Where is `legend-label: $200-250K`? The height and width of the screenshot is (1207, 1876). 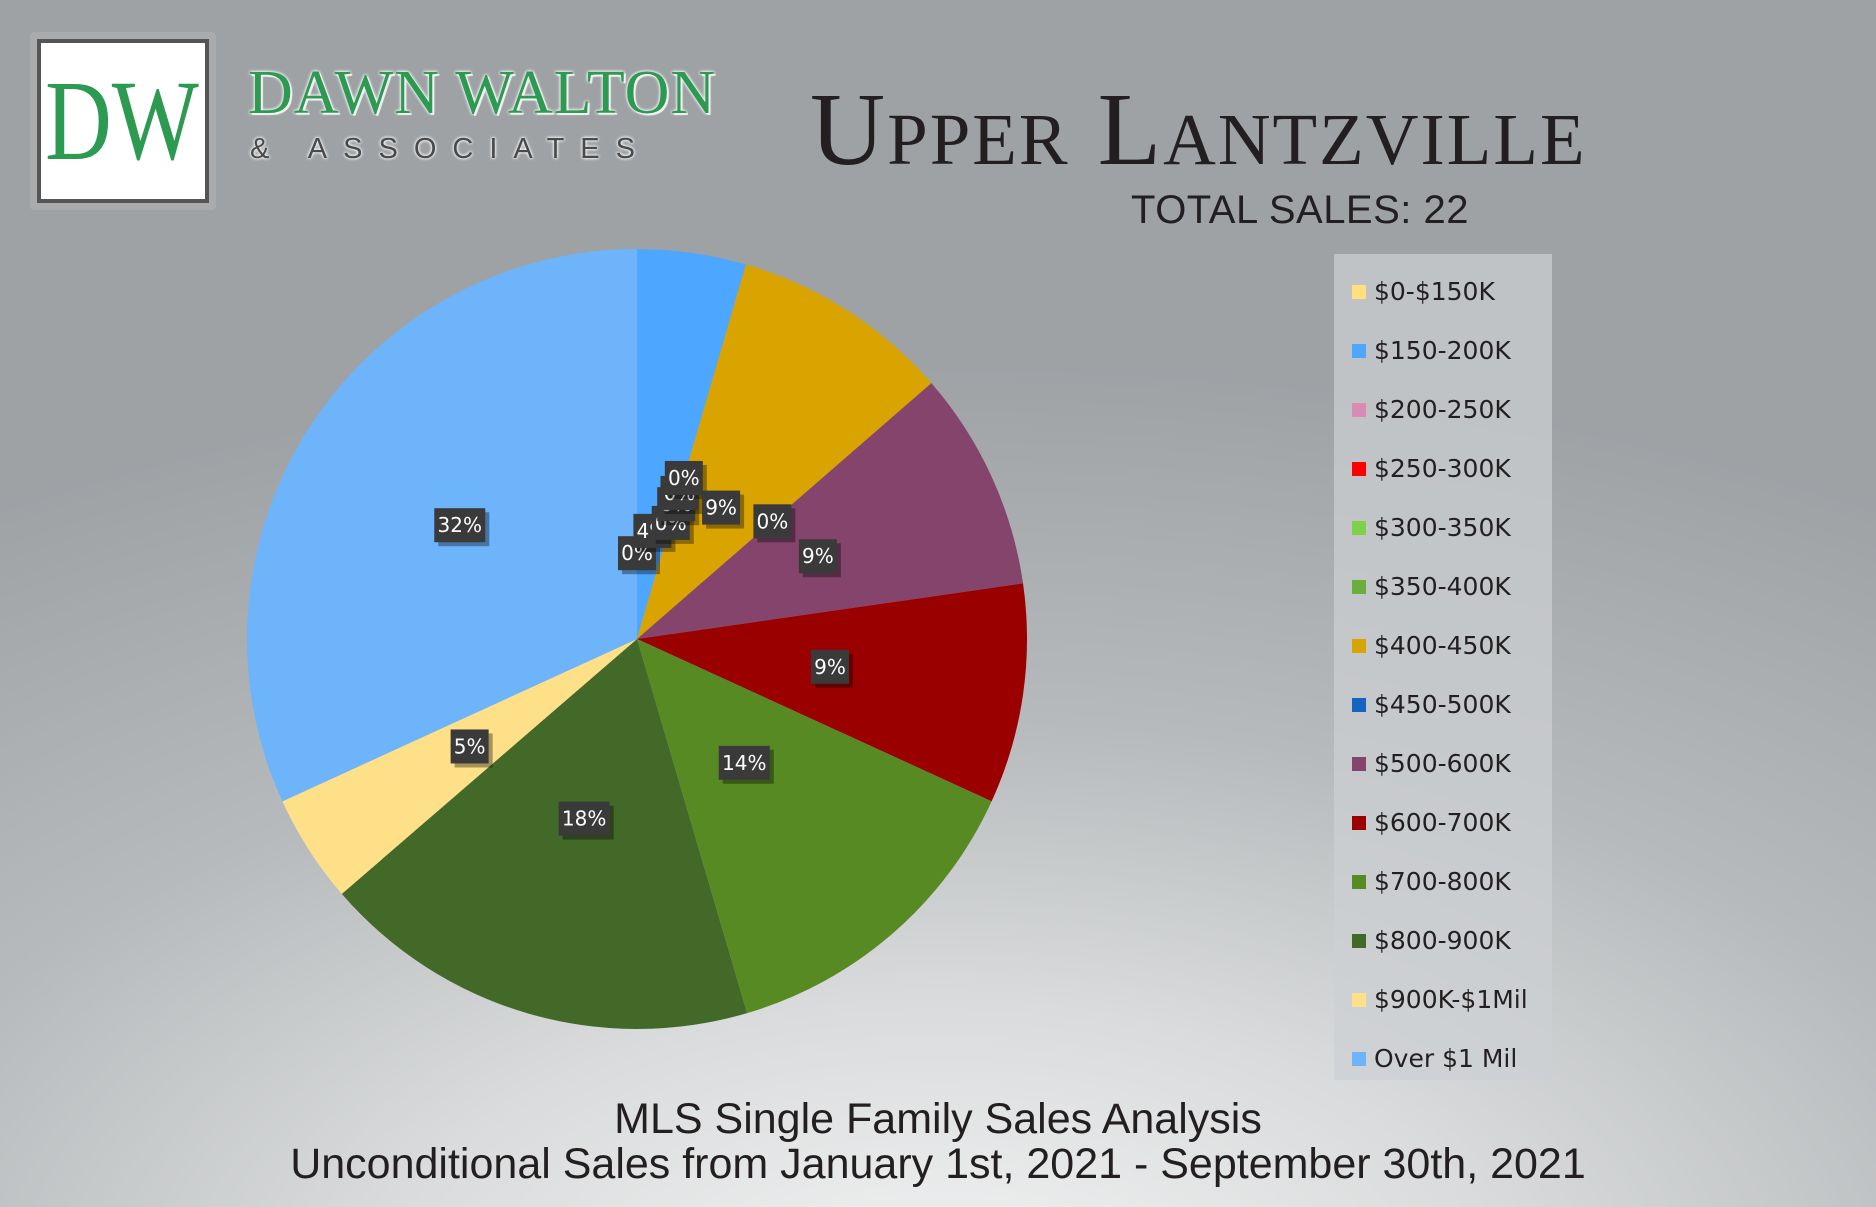 legend-label: $200-250K is located at coordinates (1442, 409).